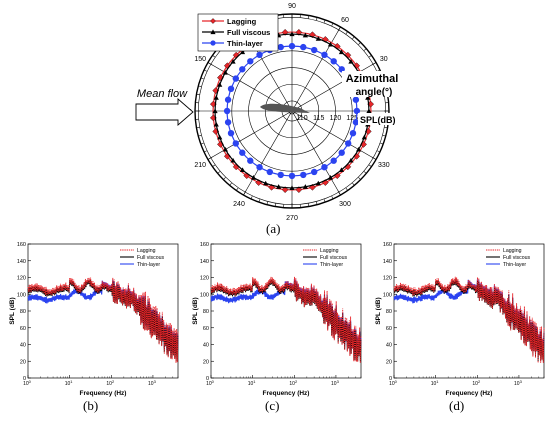  Describe the element at coordinates (248, 32) in the screenshot. I see `polar-legend-label: Full viscous` at that location.